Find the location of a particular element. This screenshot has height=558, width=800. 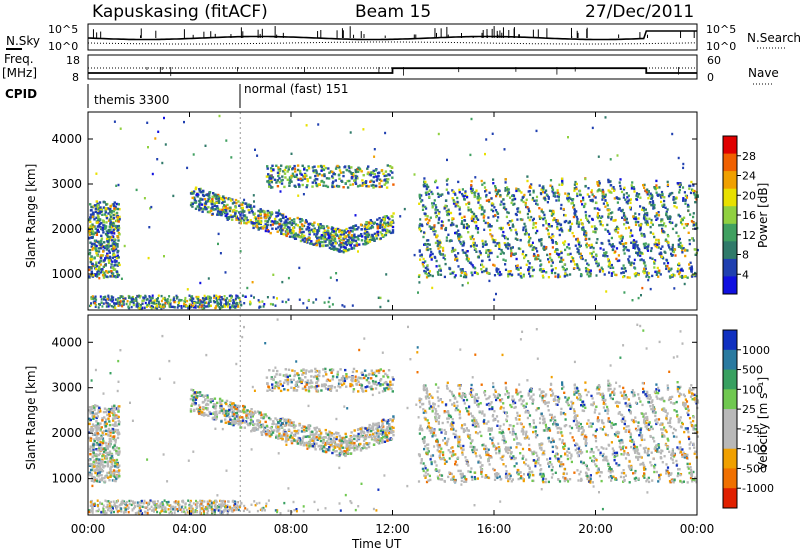

colorbar-tick-label: 12 is located at coordinates (749, 235).